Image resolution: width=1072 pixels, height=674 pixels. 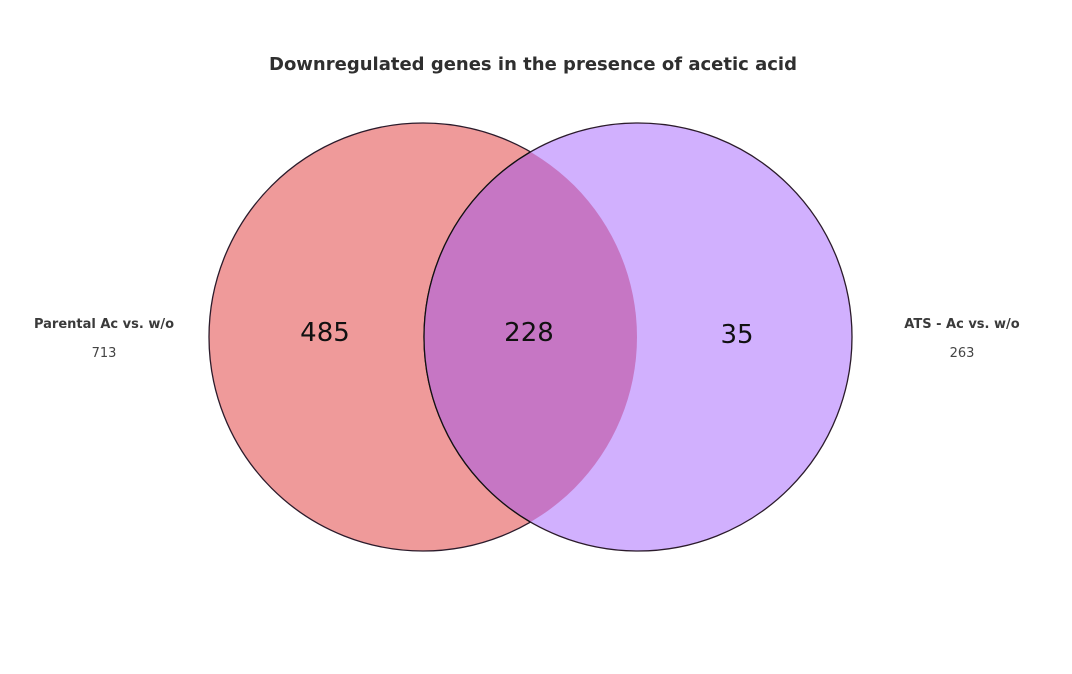 What do you see at coordinates (104, 353) in the screenshot?
I see `set-total-parental: 713` at bounding box center [104, 353].